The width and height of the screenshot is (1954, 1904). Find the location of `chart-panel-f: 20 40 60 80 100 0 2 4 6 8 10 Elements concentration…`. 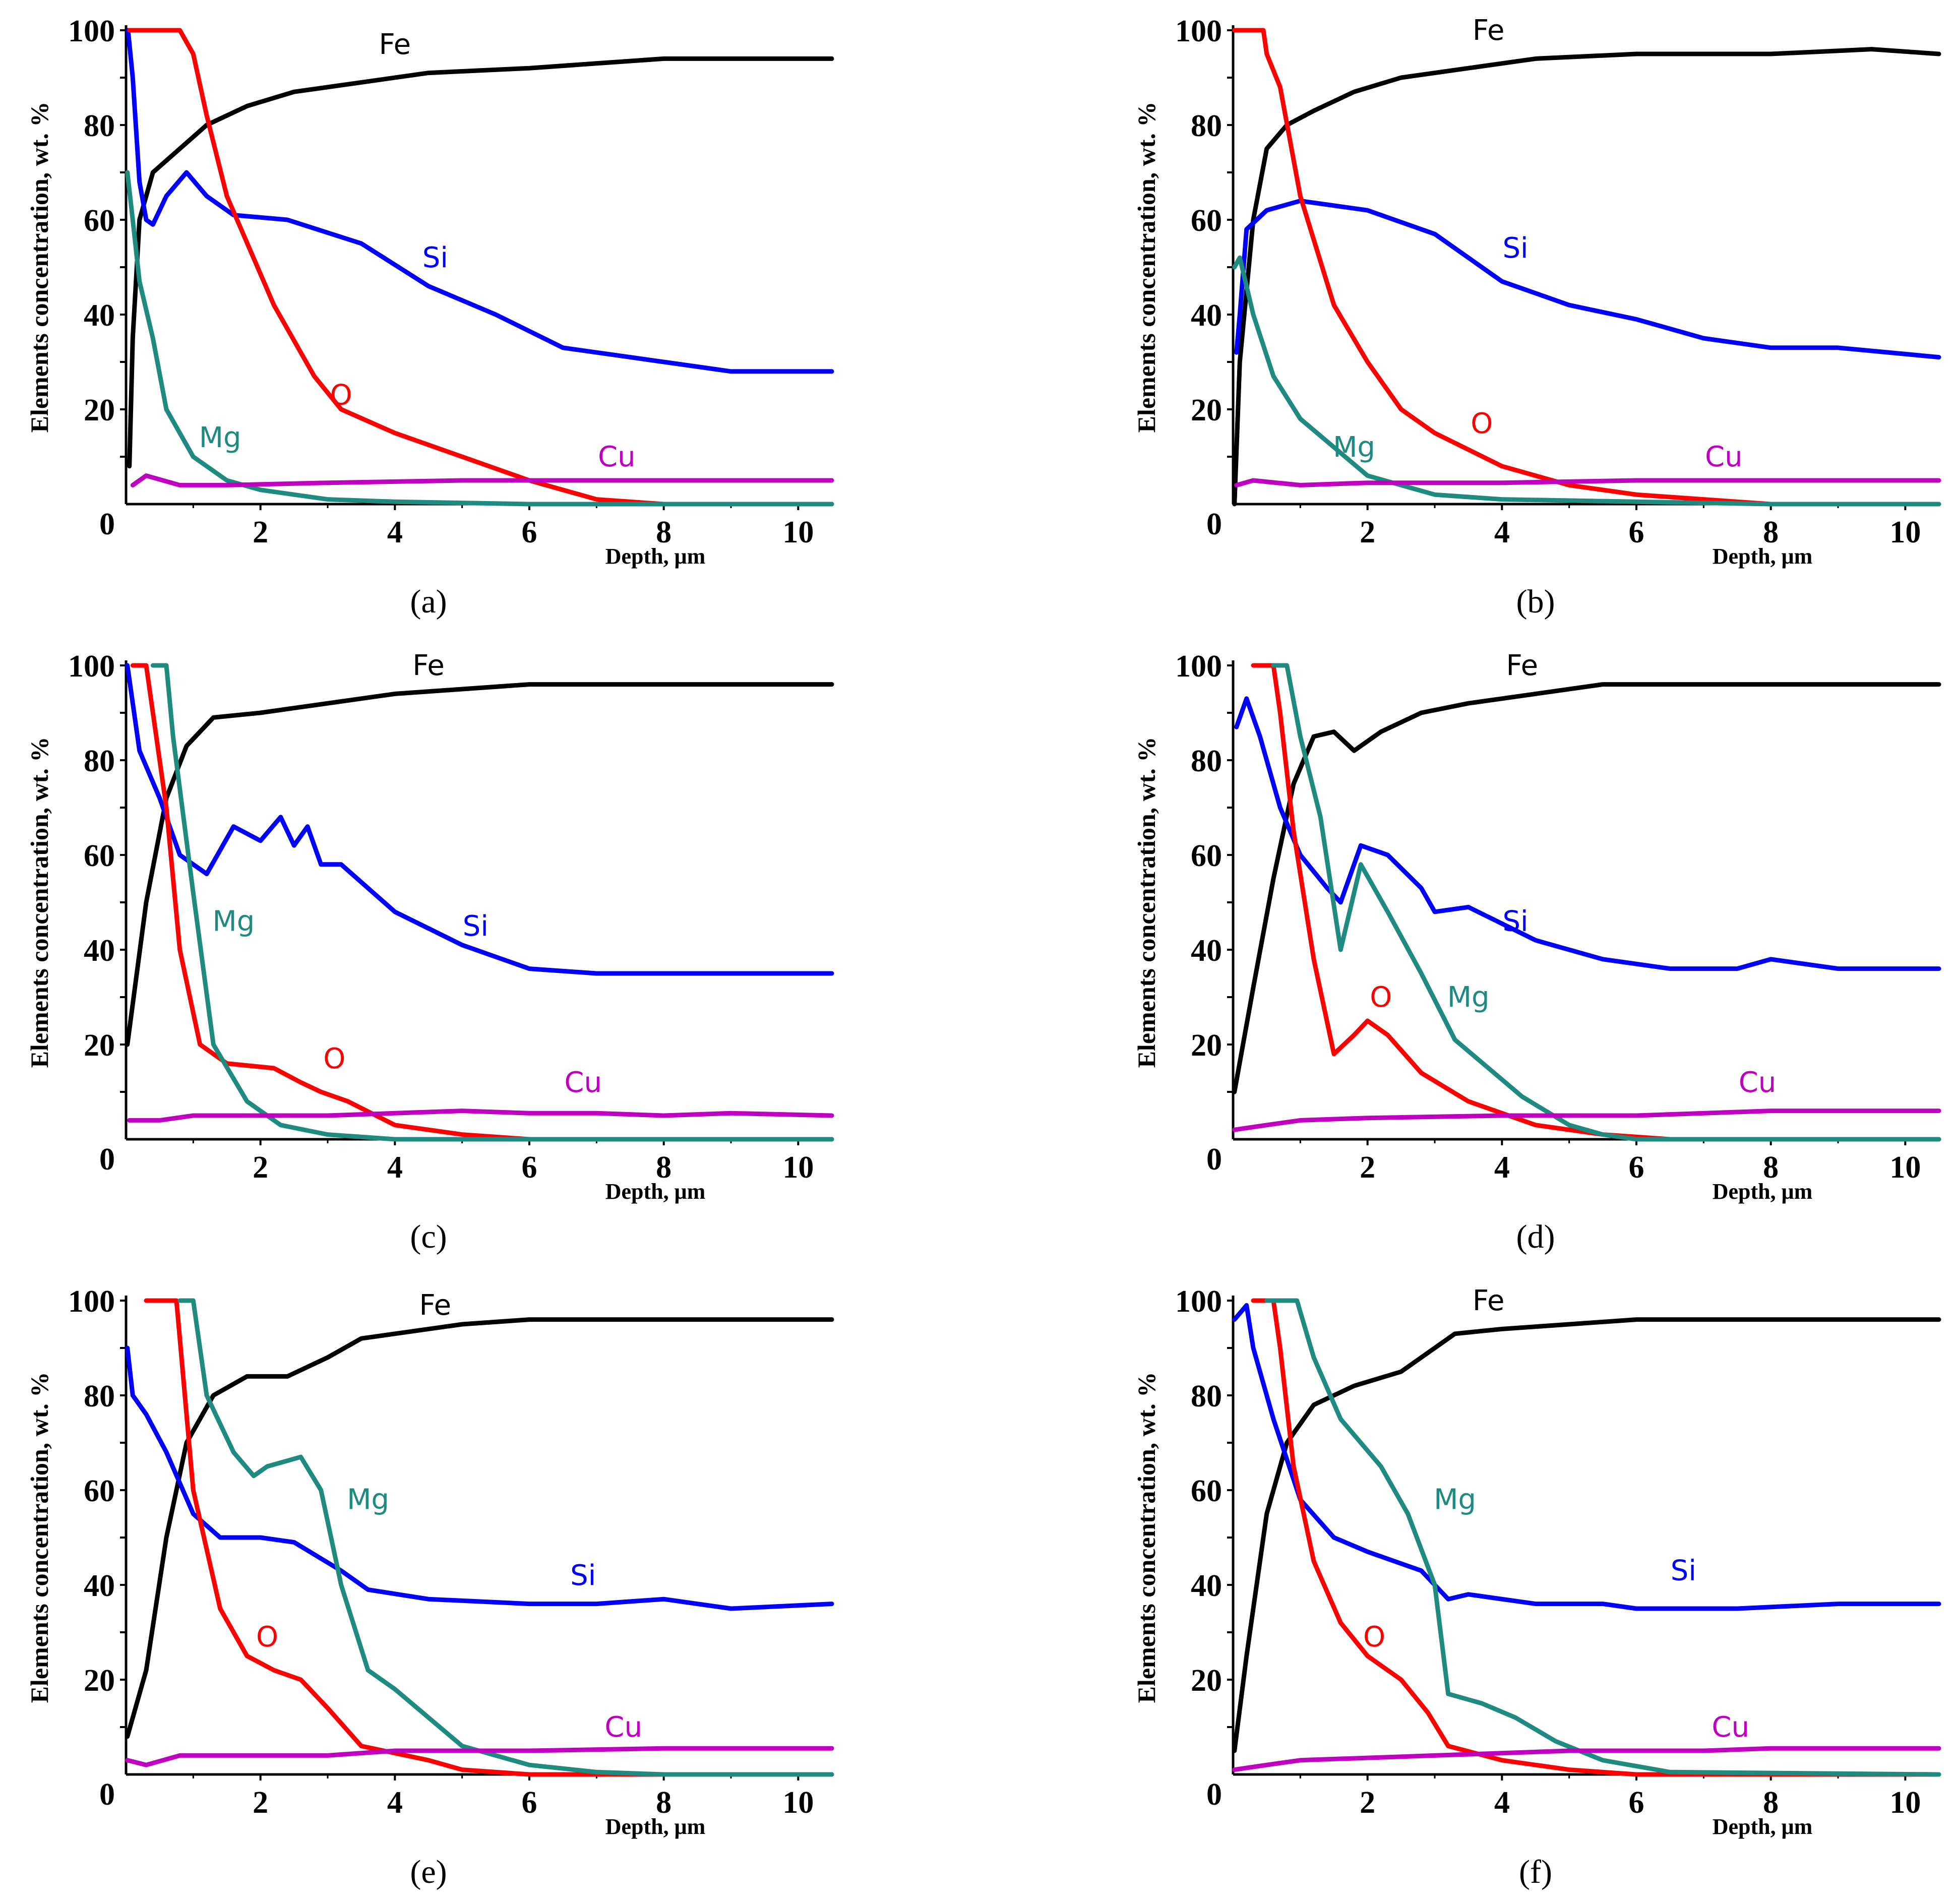

chart-panel-f: 20 40 60 80 100 0 2 4 6 8 10 Elements concentration… is located at coordinates (1536, 1587).